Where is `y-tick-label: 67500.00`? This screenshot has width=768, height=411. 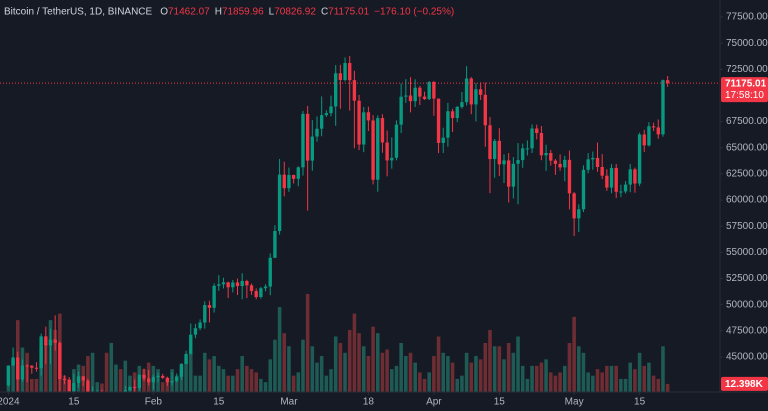 y-tick-label: 67500.00 is located at coordinates (747, 121).